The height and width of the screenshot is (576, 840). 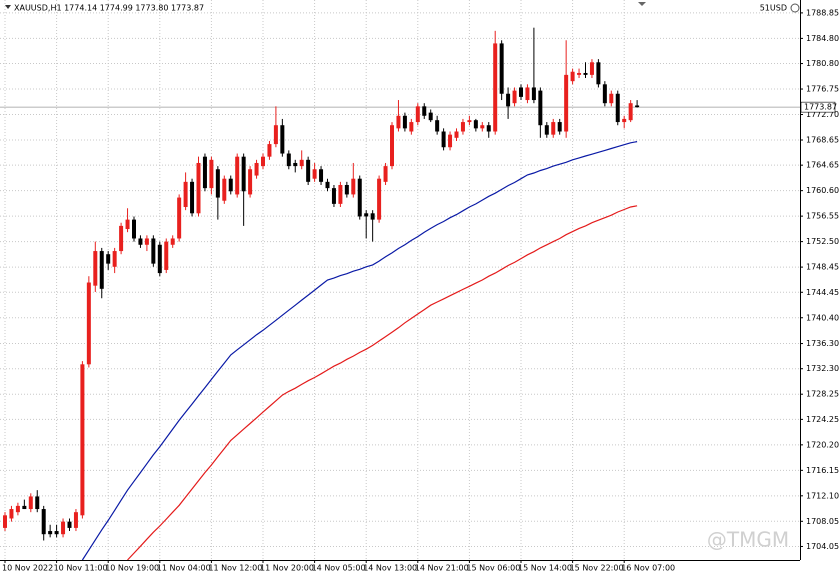 I want to click on y-tick-label: 1724.25, so click(x=822, y=419).